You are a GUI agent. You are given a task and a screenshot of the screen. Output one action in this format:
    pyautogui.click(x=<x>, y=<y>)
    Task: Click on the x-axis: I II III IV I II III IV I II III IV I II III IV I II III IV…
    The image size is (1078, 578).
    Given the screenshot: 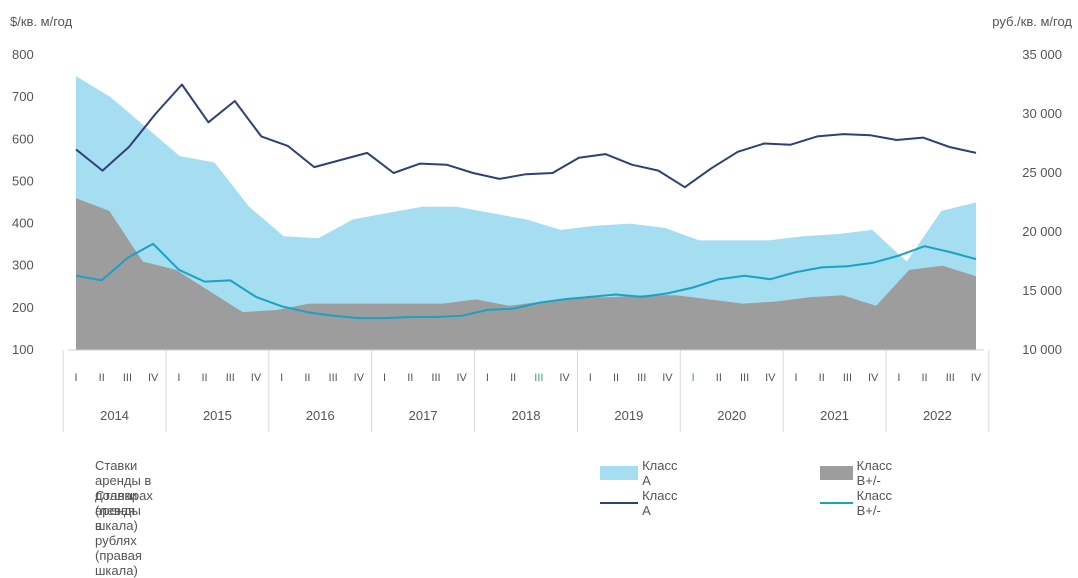 What is the action you would take?
    pyautogui.click(x=526, y=390)
    